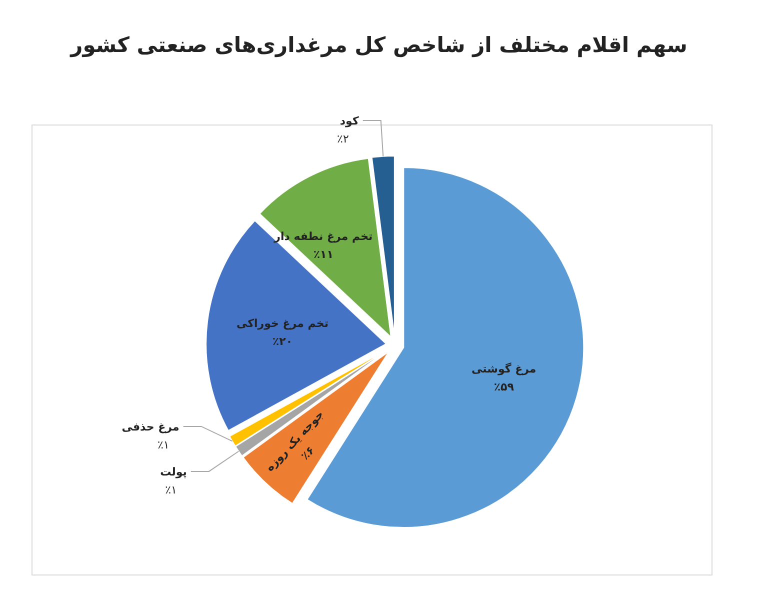 This screenshot has height=596, width=758. Describe the element at coordinates (151, 427) in the screenshot. I see `slice-label: مرغ حذفی` at that location.